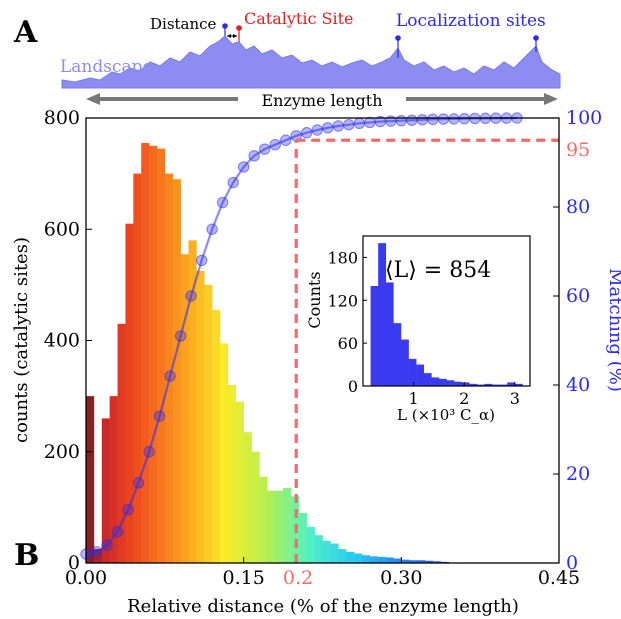 The width and height of the screenshot is (621, 619). What do you see at coordinates (62, 118) in the screenshot?
I see `left-y-tick-label: 800` at bounding box center [62, 118].